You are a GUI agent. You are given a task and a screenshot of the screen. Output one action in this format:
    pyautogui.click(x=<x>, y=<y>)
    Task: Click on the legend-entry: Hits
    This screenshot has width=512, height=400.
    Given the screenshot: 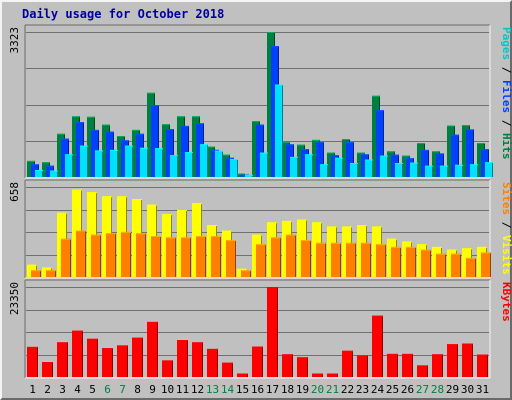 What is the action you would take?
    pyautogui.click(x=506, y=146)
    